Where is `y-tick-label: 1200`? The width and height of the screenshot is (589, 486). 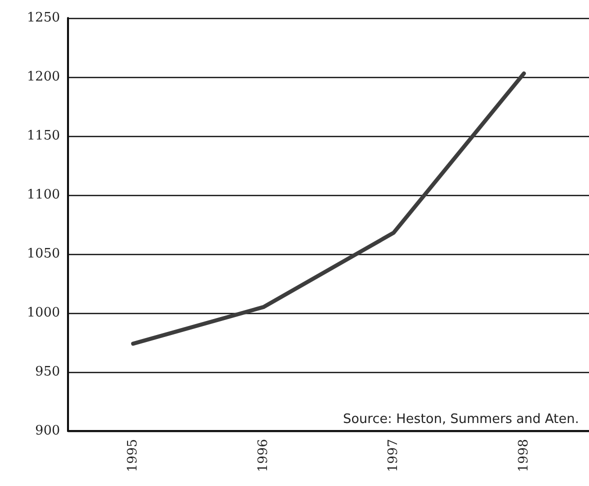 y-tick-label: 1200 is located at coordinates (43, 77).